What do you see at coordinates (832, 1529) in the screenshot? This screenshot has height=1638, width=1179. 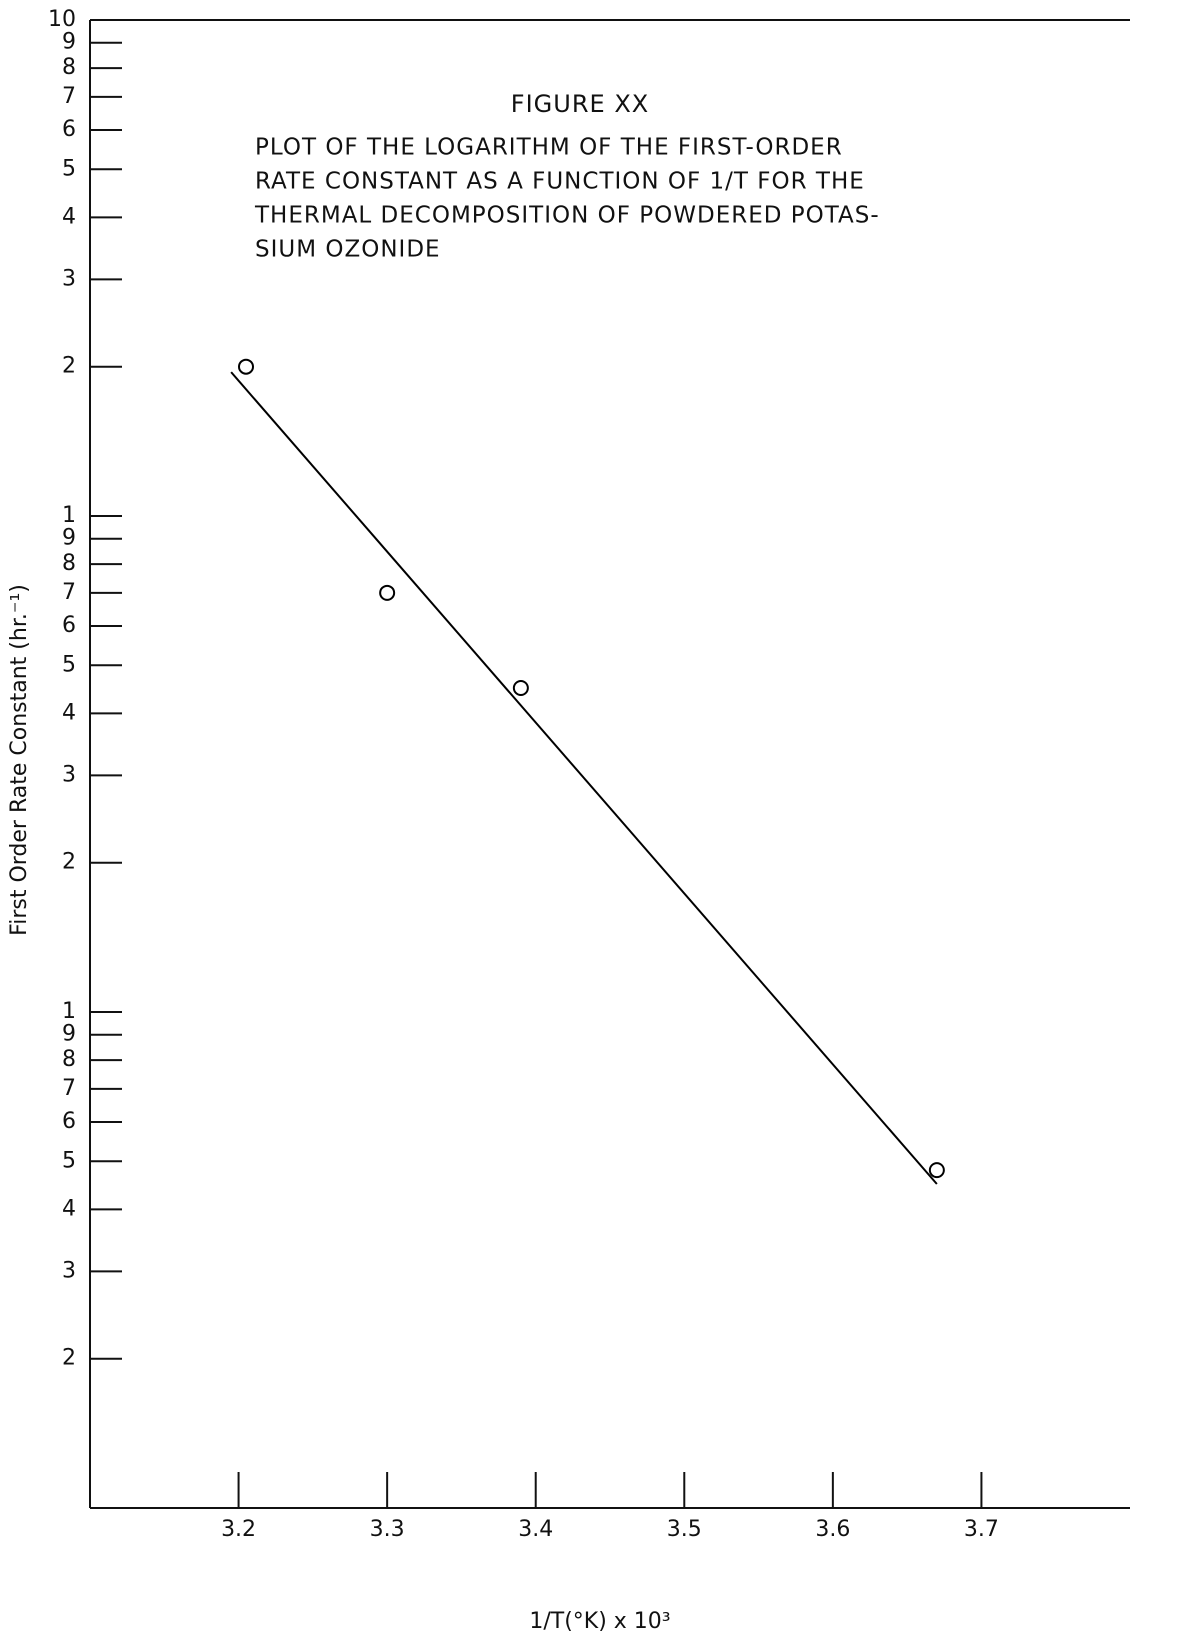 I see `x-tick-label: 3.6` at bounding box center [832, 1529].